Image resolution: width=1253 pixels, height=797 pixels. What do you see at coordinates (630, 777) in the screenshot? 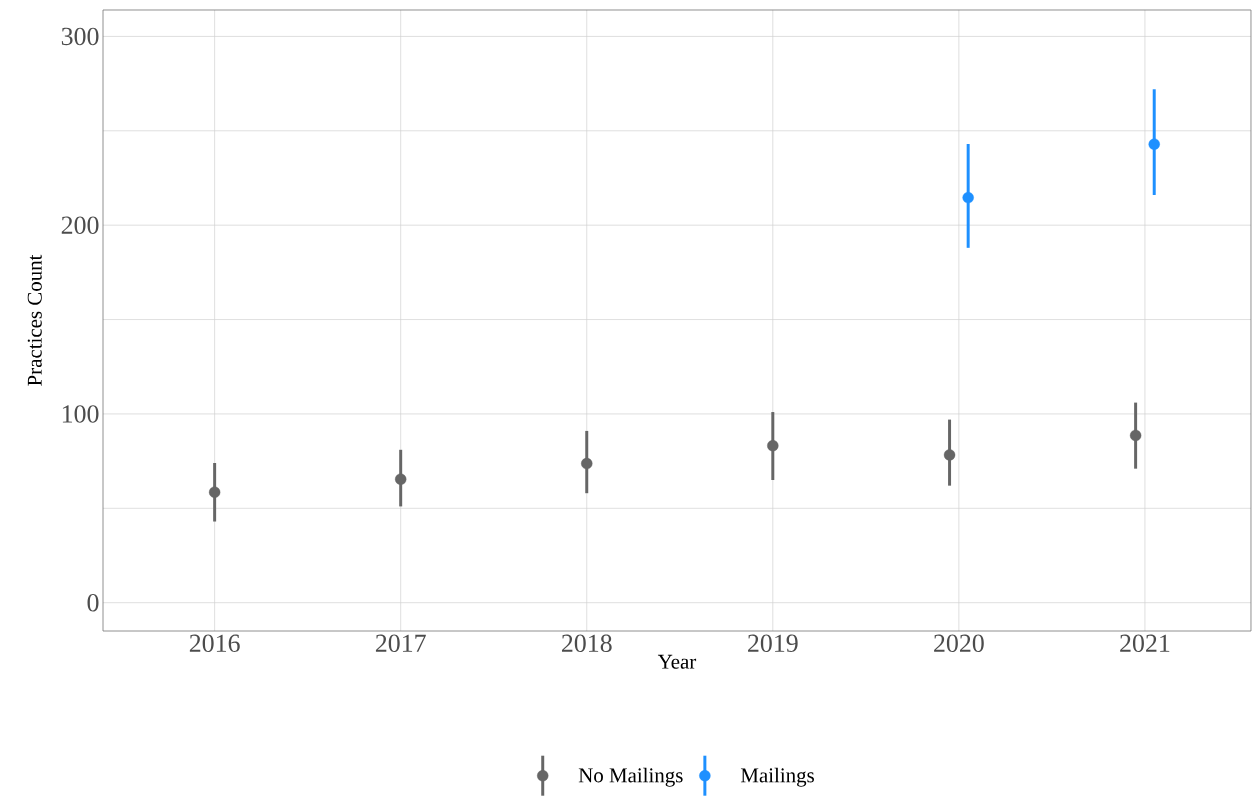
I see `legend-label: No Mailings` at bounding box center [630, 777].